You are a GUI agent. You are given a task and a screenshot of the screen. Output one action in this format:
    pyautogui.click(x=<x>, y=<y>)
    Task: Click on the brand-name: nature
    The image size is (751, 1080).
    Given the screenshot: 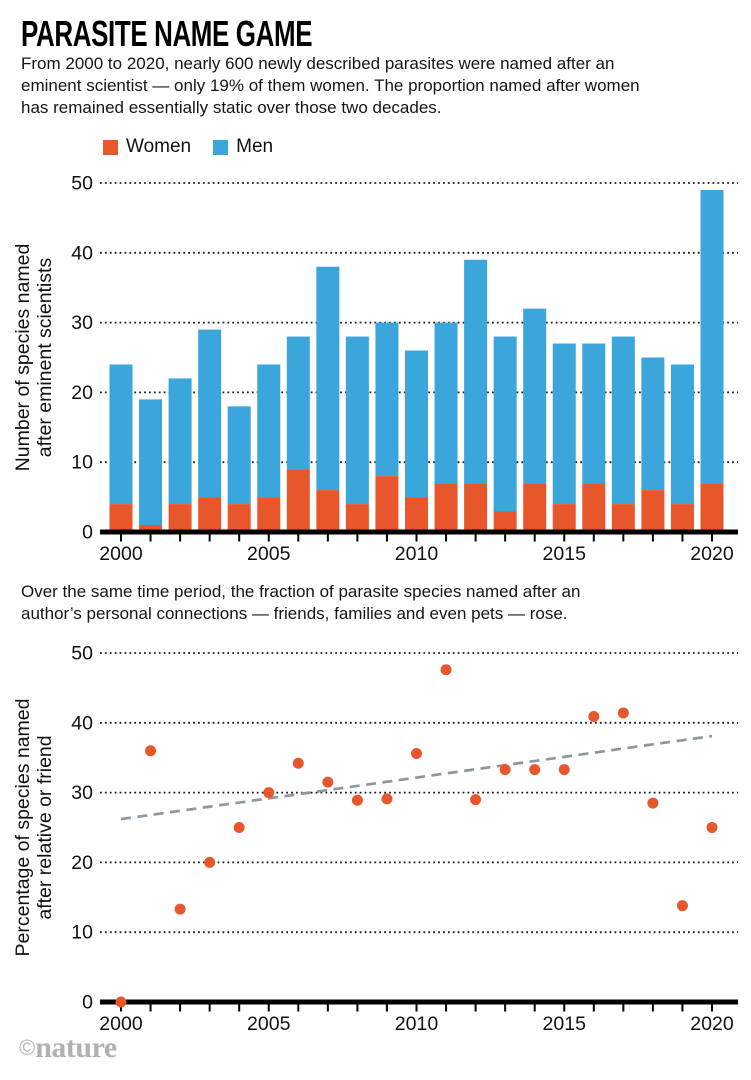 What is the action you would take?
    pyautogui.click(x=76, y=1047)
    